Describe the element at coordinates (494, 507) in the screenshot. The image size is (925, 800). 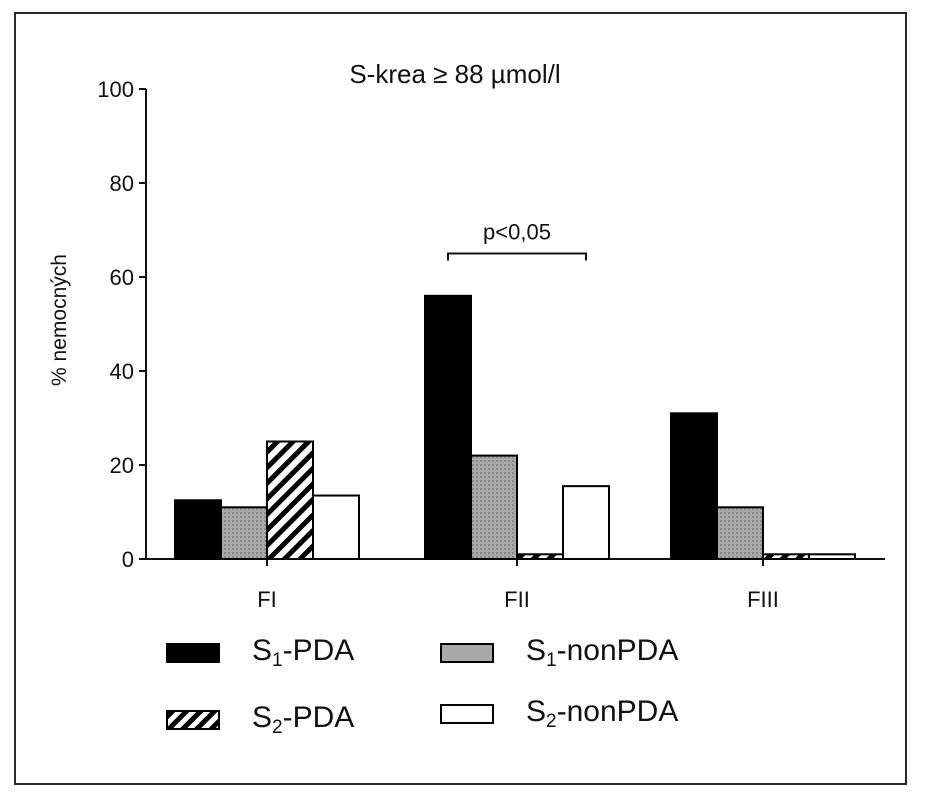
I see `bar-s1-nonpda-fii` at that location.